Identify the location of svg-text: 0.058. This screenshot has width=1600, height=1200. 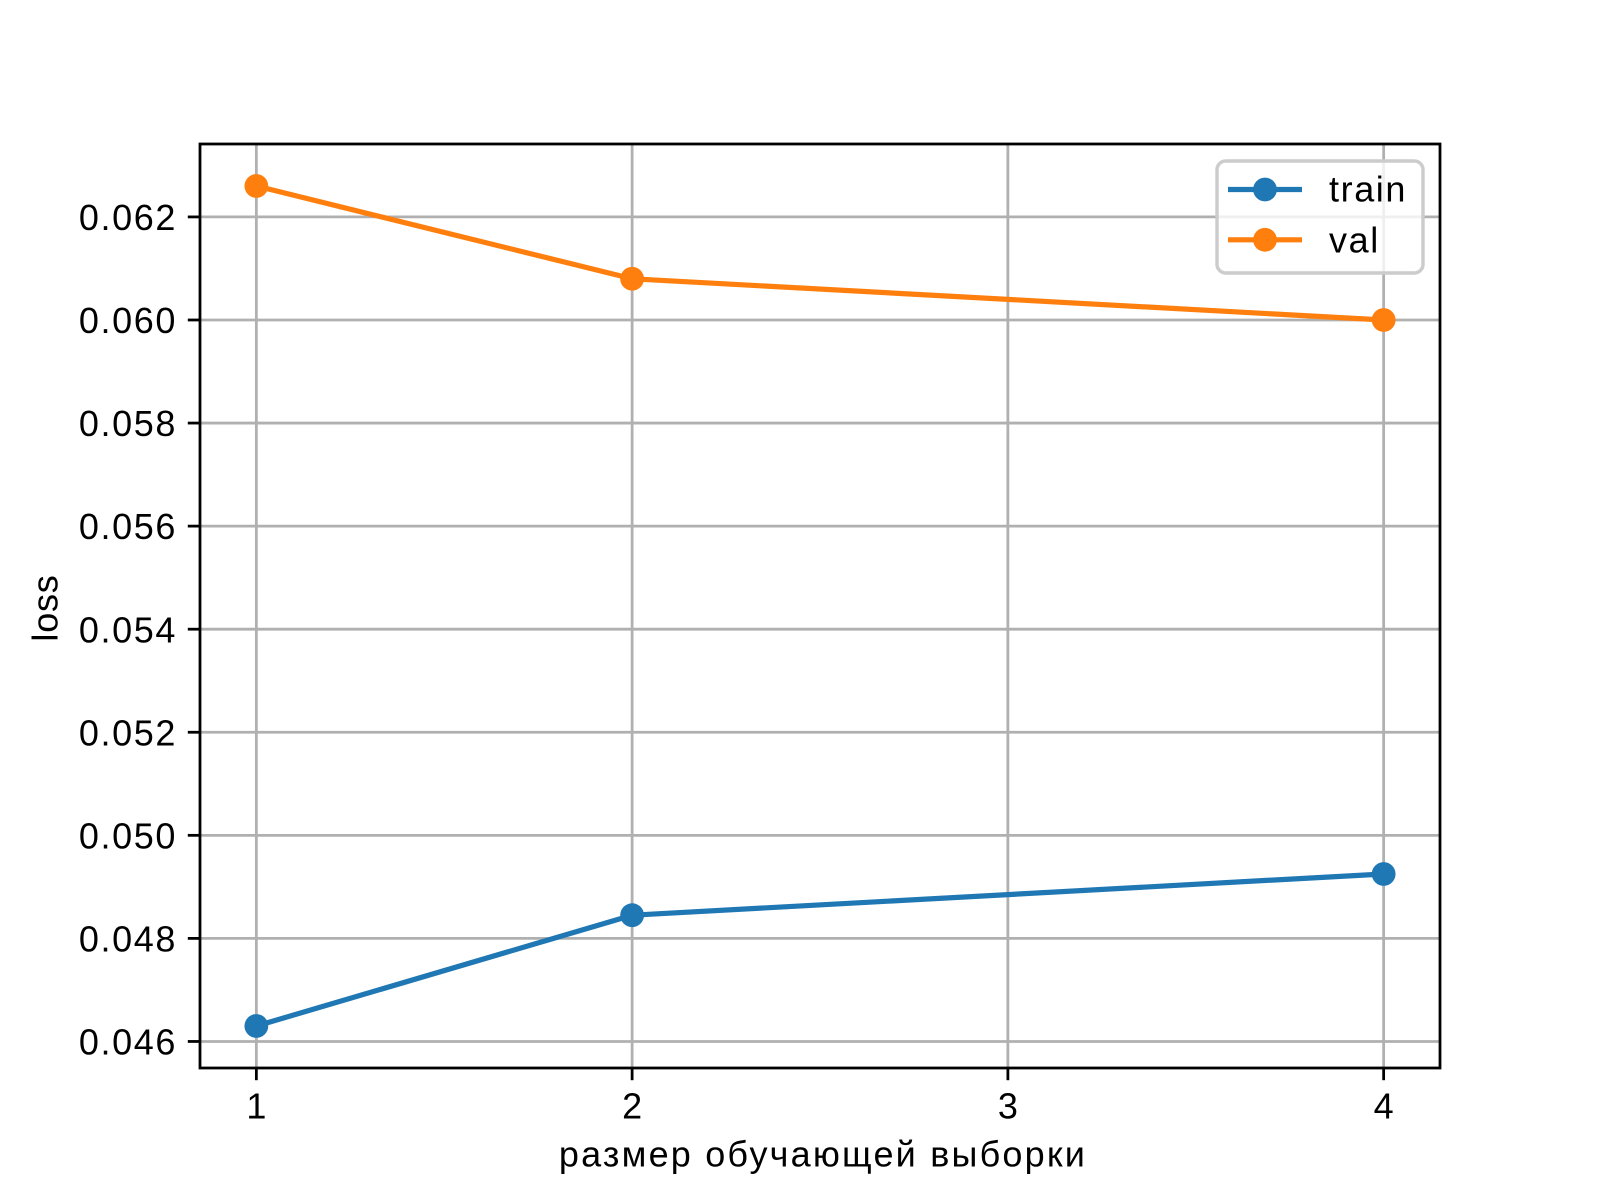
(128, 423).